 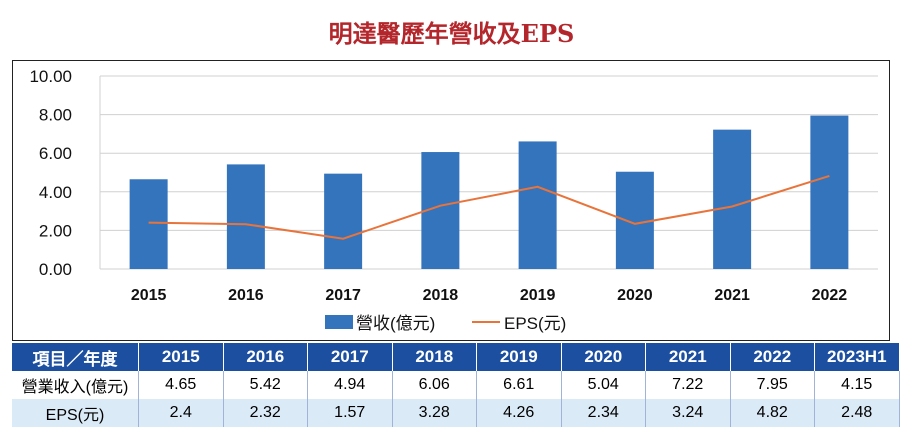 What do you see at coordinates (55, 230) in the screenshot?
I see `y-tick-label: 2.00` at bounding box center [55, 230].